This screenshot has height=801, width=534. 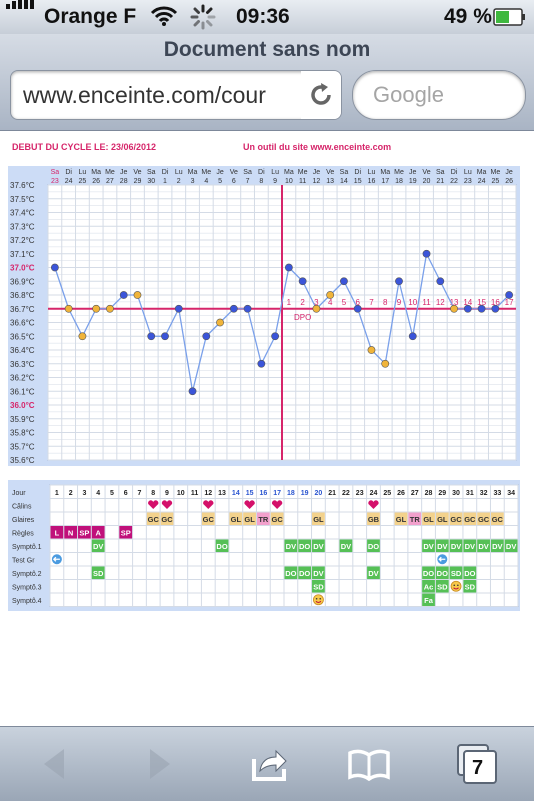 I want to click on day-number: 30, so click(x=456, y=493).